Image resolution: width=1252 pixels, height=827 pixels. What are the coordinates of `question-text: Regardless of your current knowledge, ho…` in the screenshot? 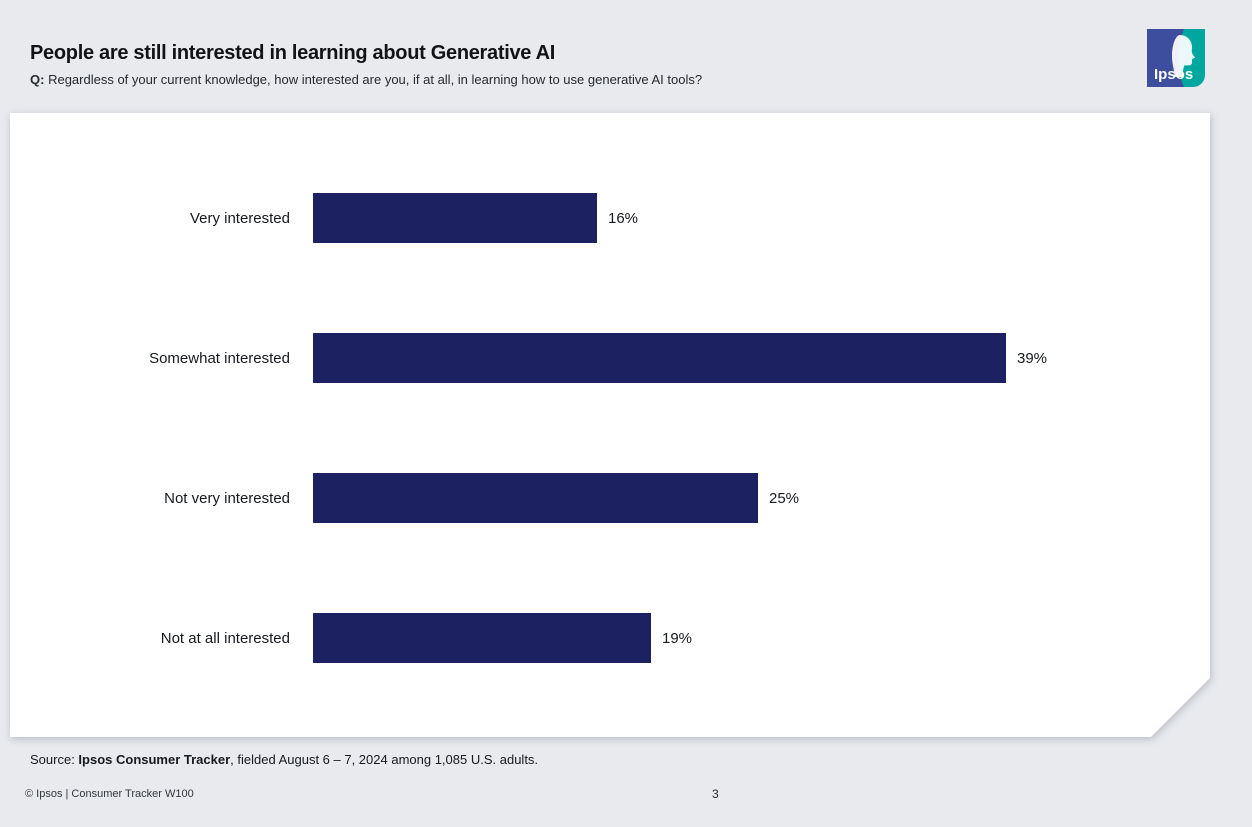 It's located at (375, 79).